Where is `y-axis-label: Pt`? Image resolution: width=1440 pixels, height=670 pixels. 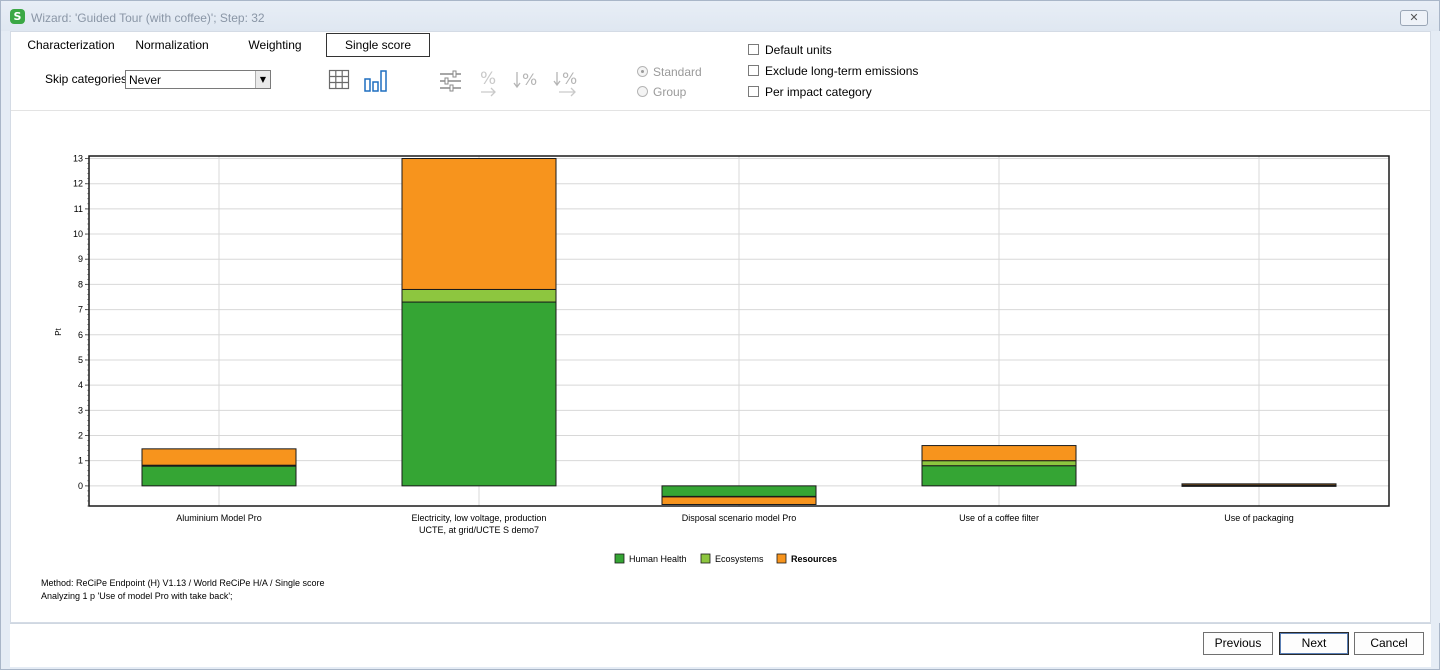
y-axis-label: Pt is located at coordinates (58, 331).